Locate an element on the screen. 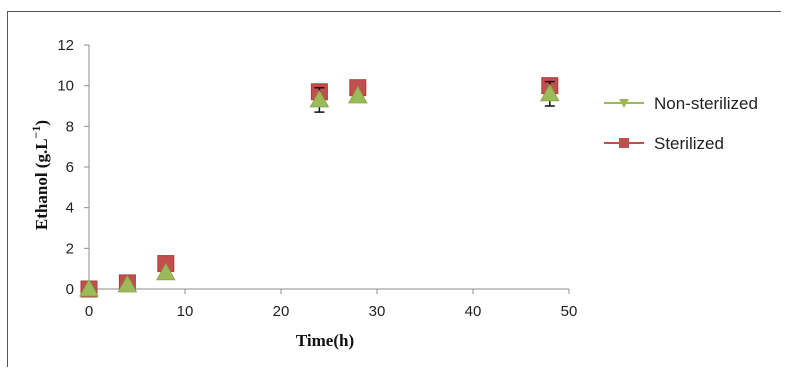 This screenshot has height=369, width=789. x-tick-label: 20 is located at coordinates (281, 311).